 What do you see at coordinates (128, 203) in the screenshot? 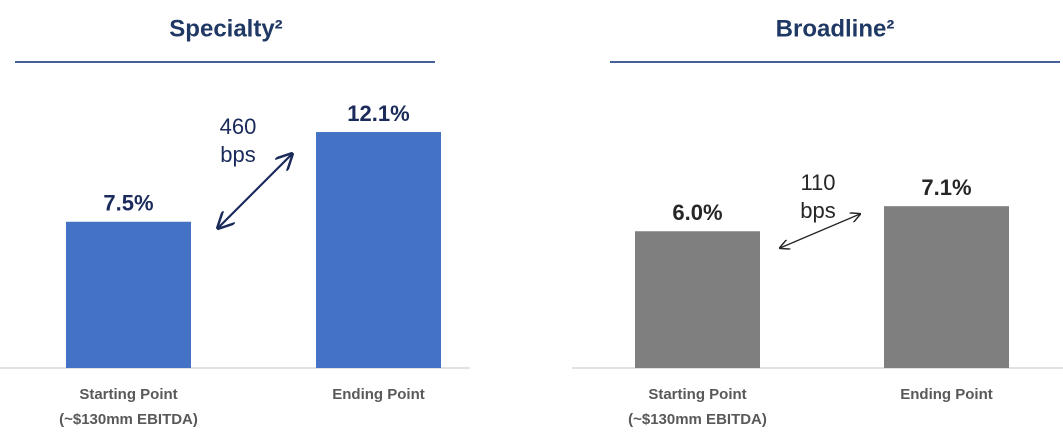
I see `value-label: 7.5%` at bounding box center [128, 203].